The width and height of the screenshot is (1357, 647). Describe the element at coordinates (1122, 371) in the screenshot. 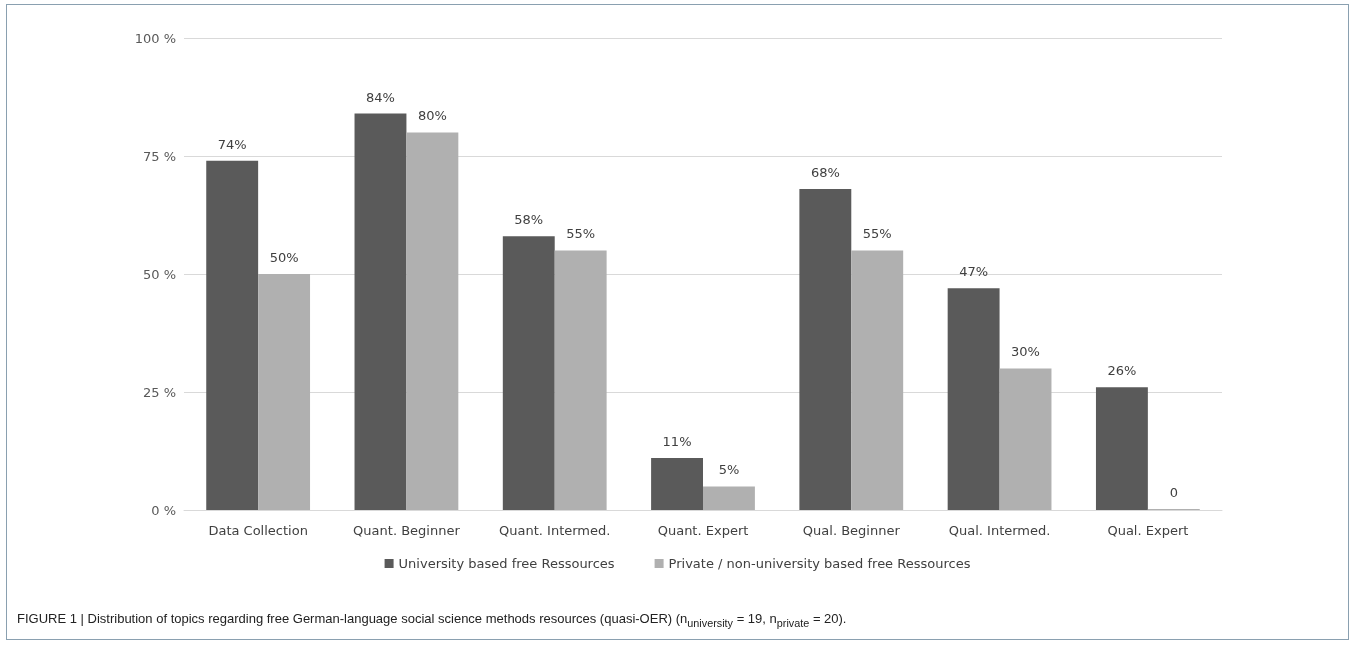

I see `data-label: 26%` at that location.